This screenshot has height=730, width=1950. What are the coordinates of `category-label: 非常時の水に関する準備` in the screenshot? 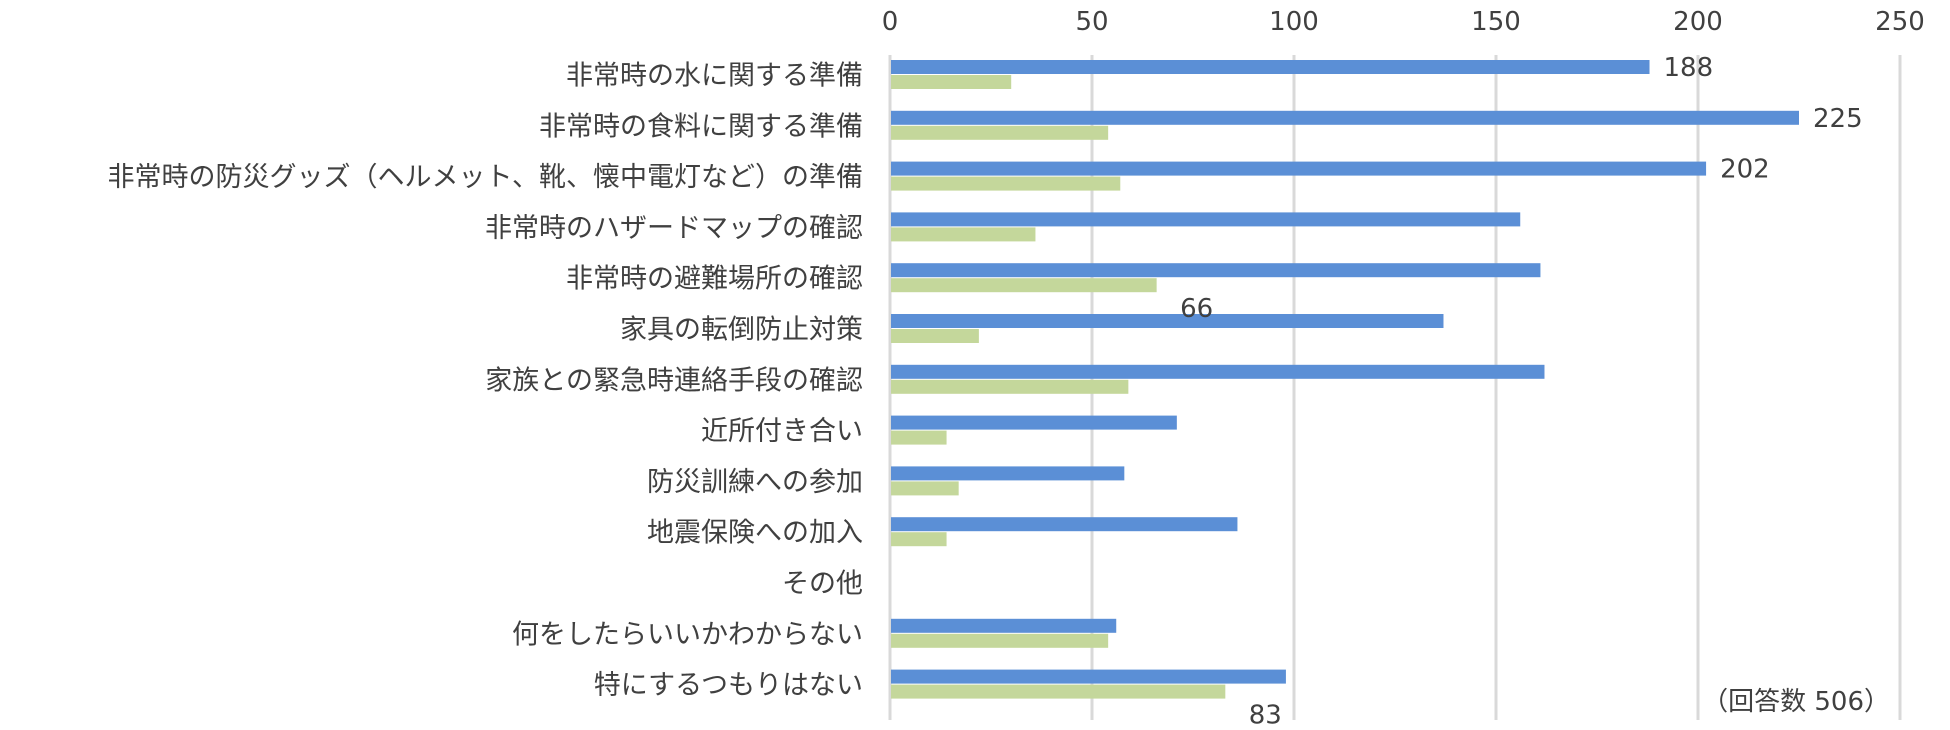 It's located at (714, 76).